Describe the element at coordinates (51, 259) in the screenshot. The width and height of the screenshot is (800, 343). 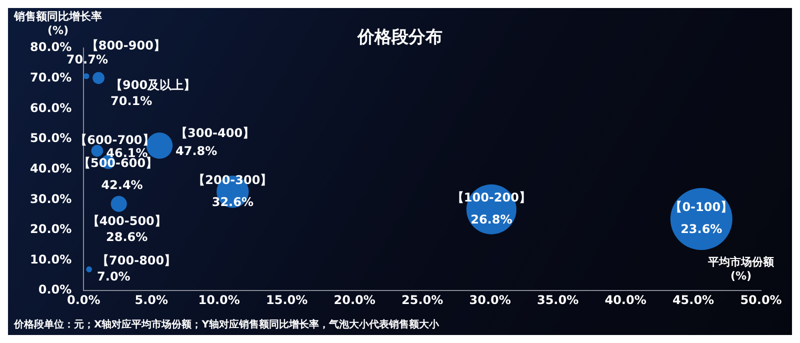
I see `y-tick-label: 10.0%` at that location.